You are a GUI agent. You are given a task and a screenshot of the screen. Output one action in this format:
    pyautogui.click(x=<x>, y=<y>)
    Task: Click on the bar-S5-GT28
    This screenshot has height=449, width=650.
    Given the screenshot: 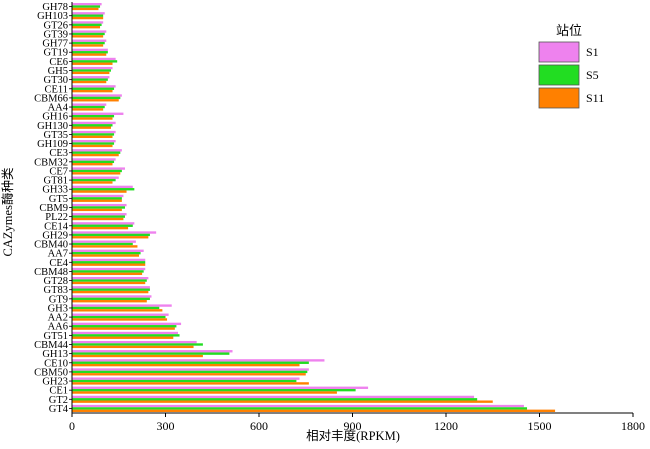 What is the action you would take?
    pyautogui.click(x=109, y=280)
    